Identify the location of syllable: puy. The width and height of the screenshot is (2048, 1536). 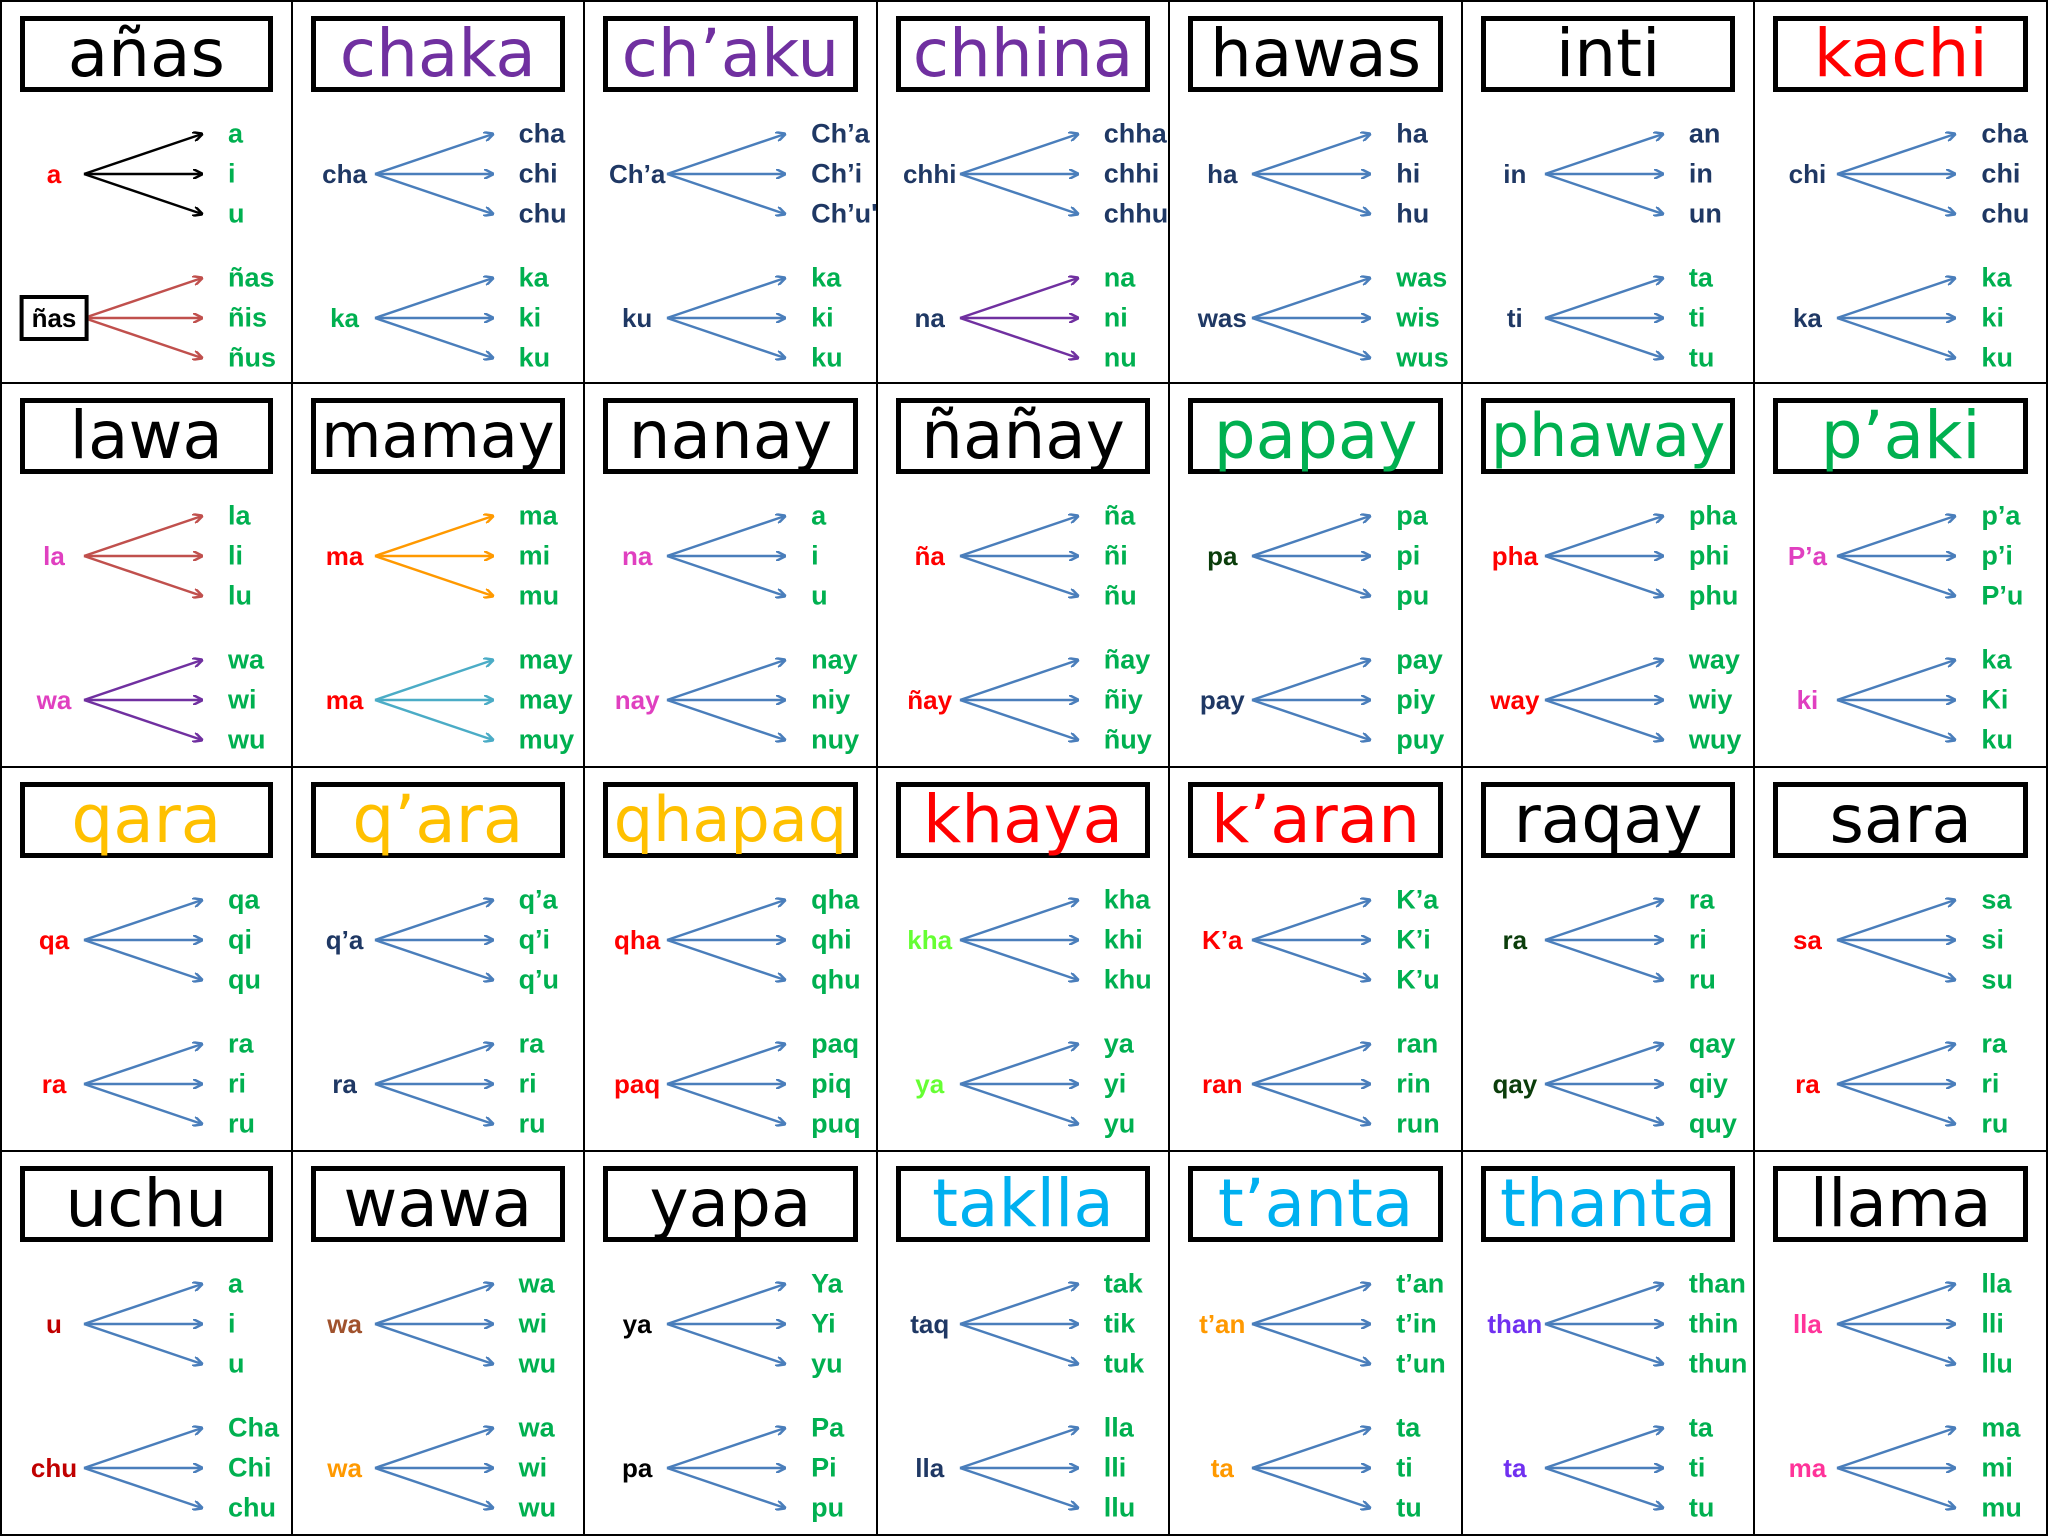
(1420, 739).